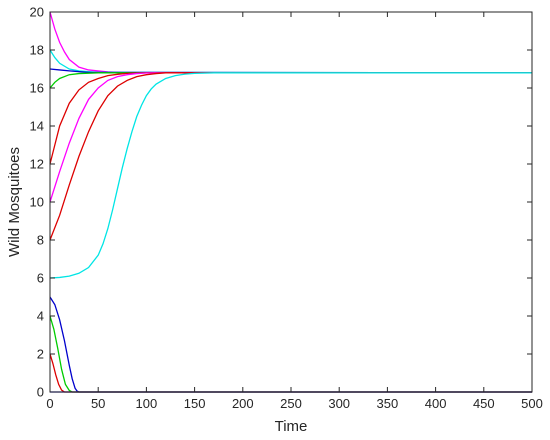  I want to click on y-tick-label-10: 20, so click(37, 12).